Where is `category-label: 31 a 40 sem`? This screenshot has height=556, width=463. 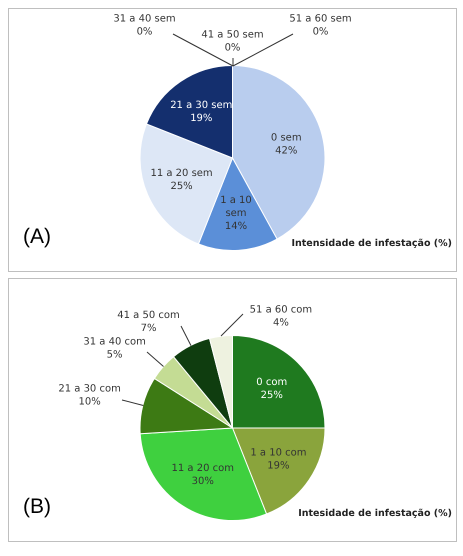
category-label: 31 a 40 sem is located at coordinates (144, 19).